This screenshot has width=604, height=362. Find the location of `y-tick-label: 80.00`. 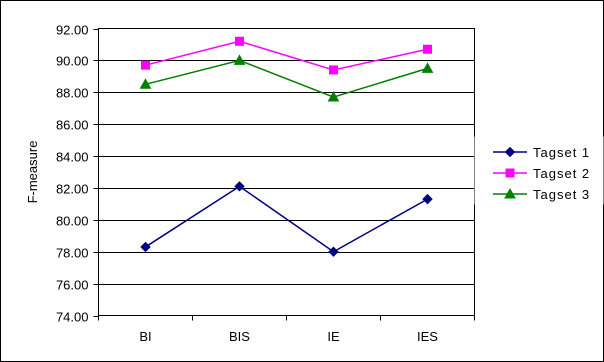

y-tick-label: 80.00 is located at coordinates (72, 221).